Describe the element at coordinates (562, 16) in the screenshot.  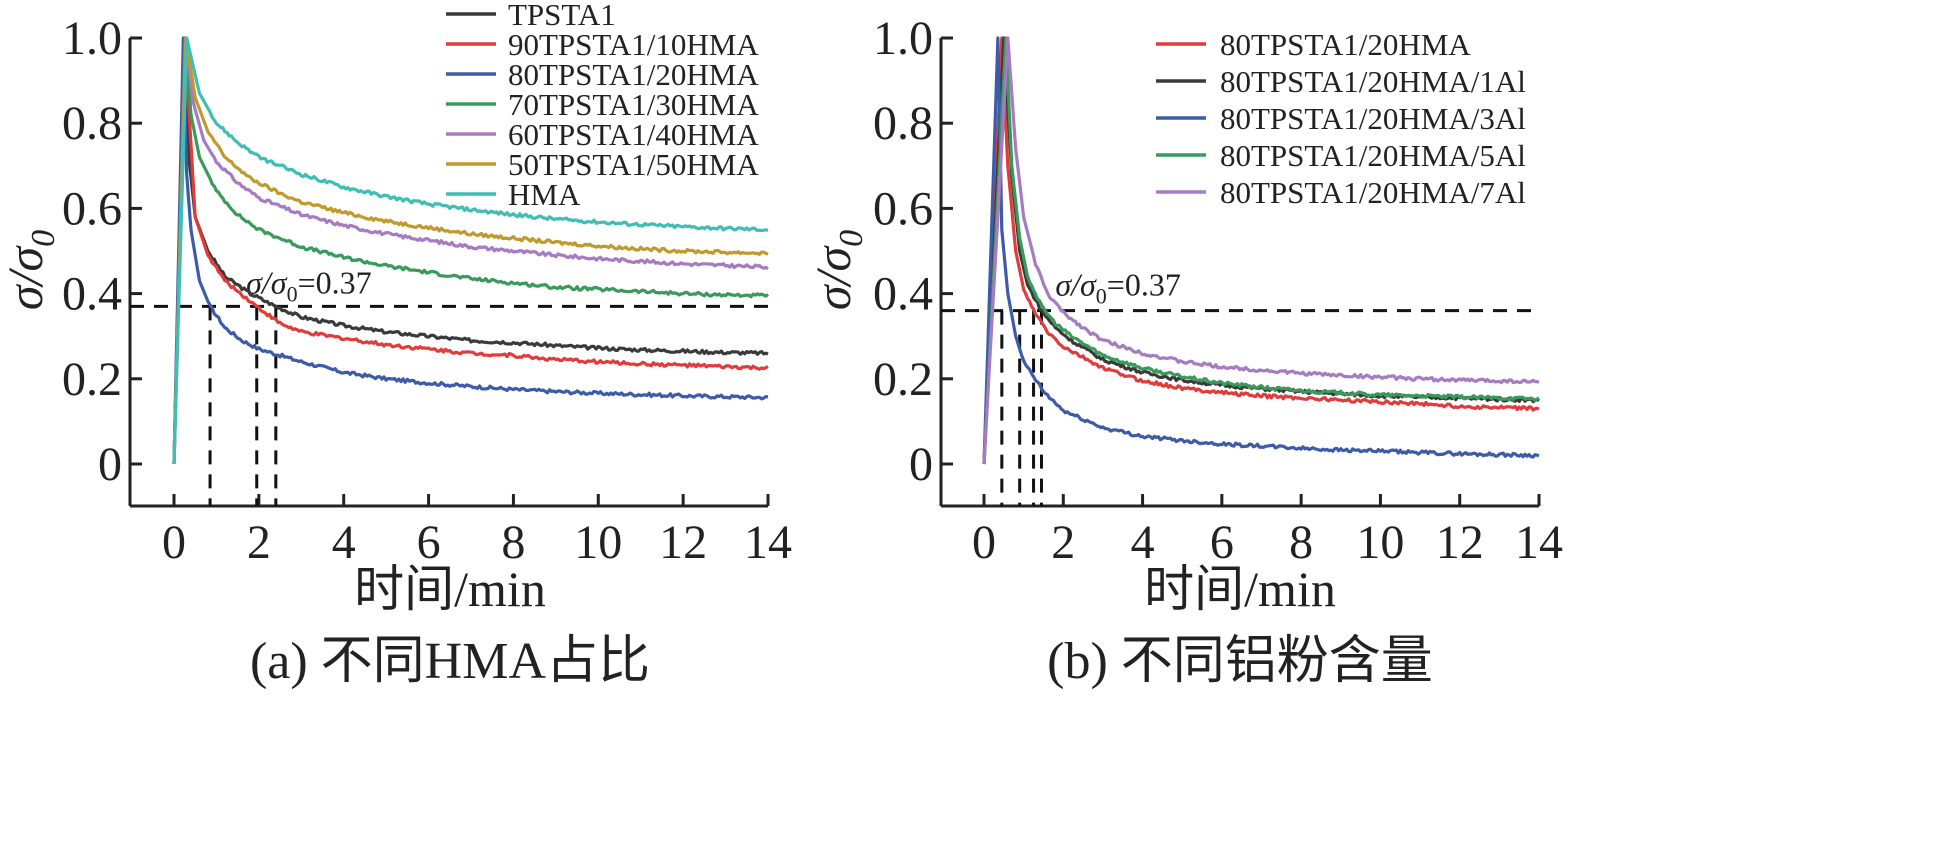
I see `legend-label: TPSTA1` at that location.